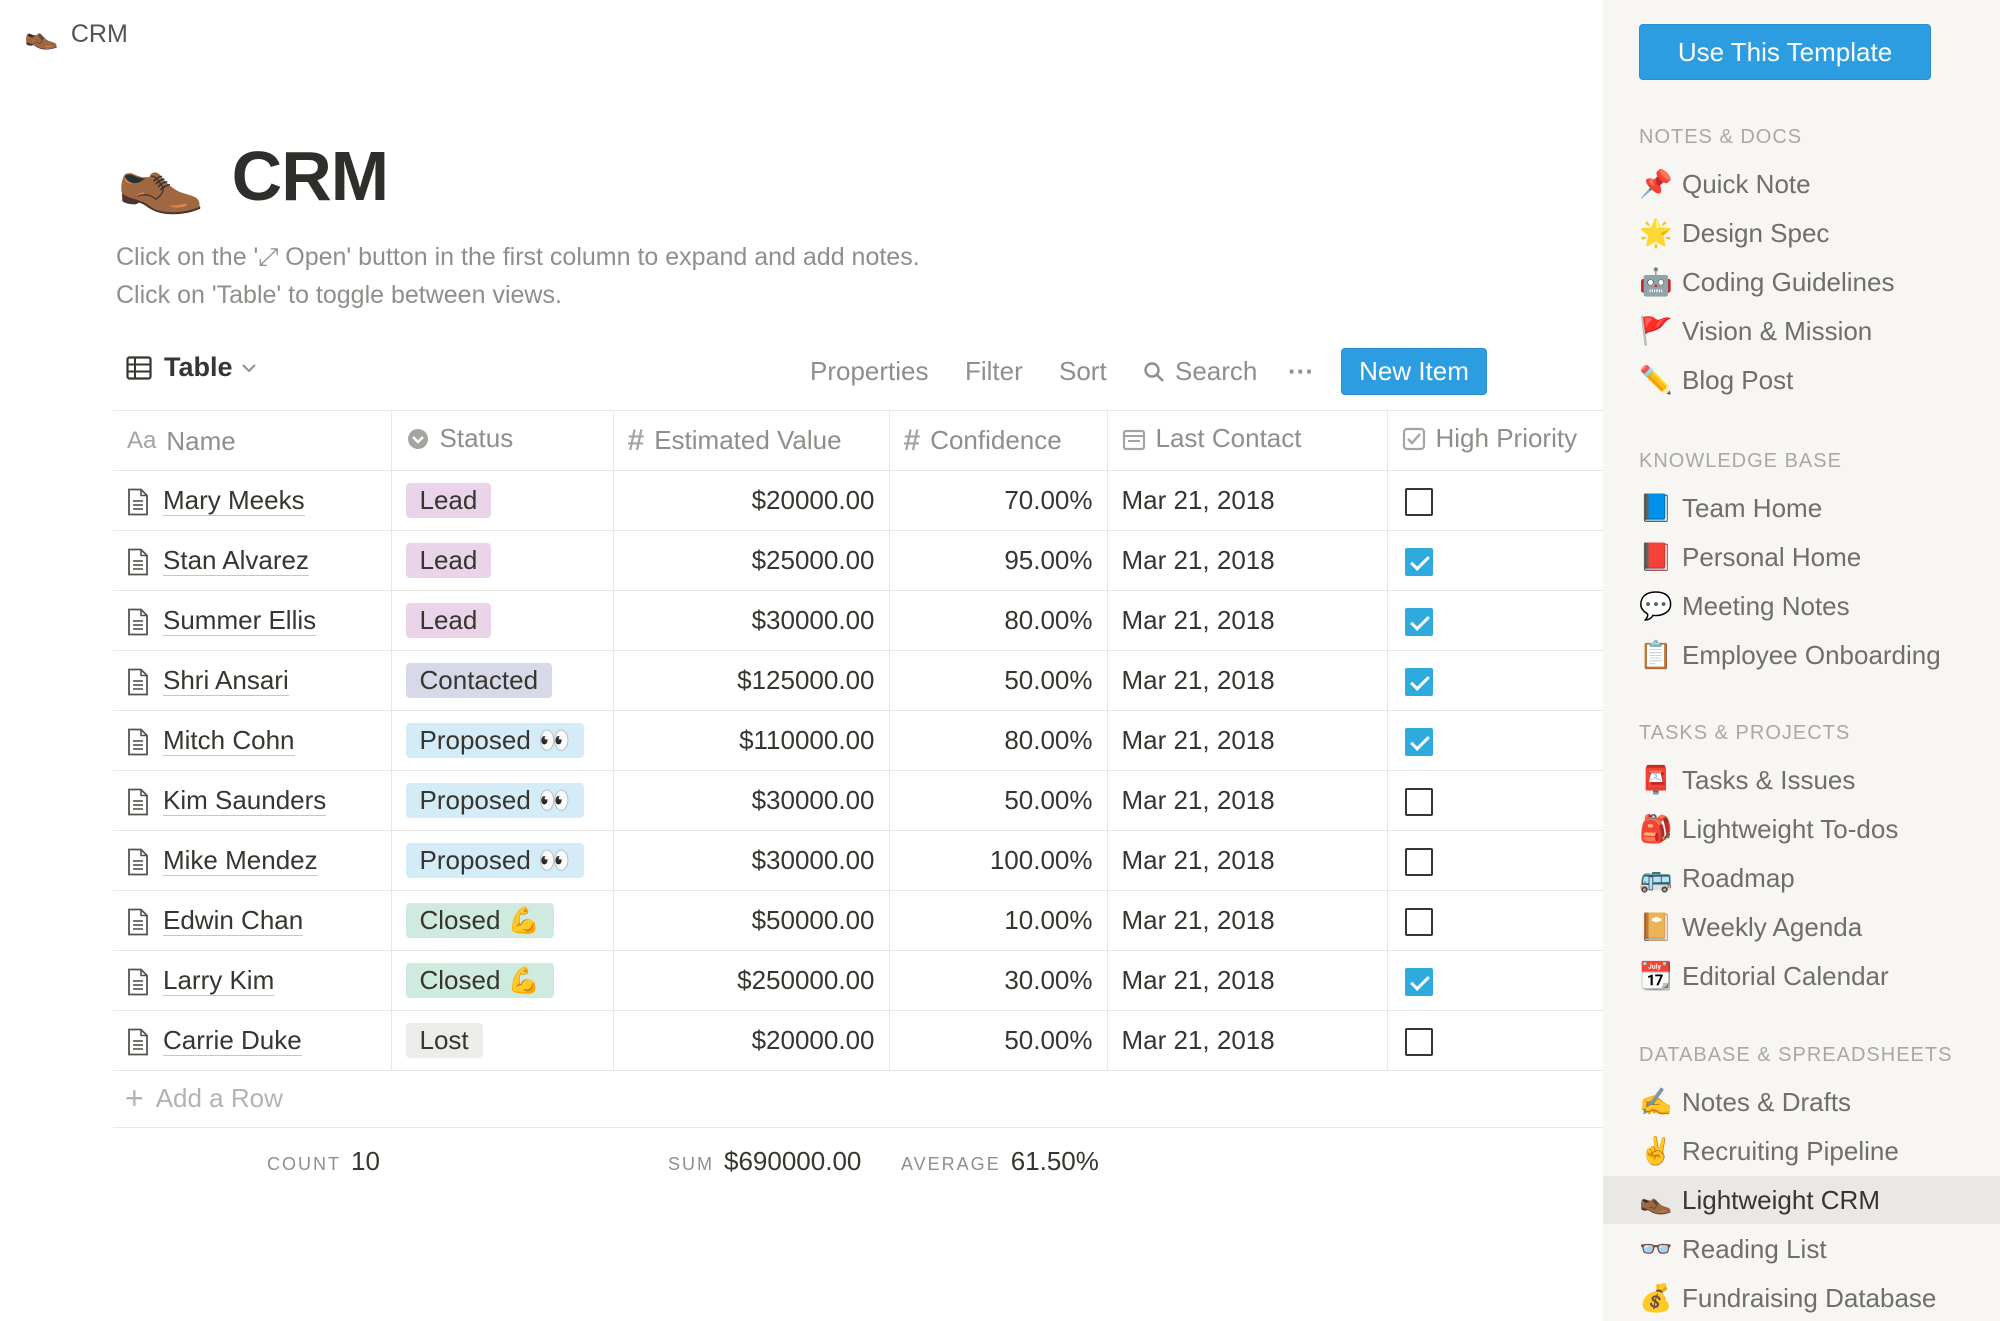 This screenshot has width=2000, height=1321. I want to click on estimated-value-cell: $125000.00, so click(750, 680).